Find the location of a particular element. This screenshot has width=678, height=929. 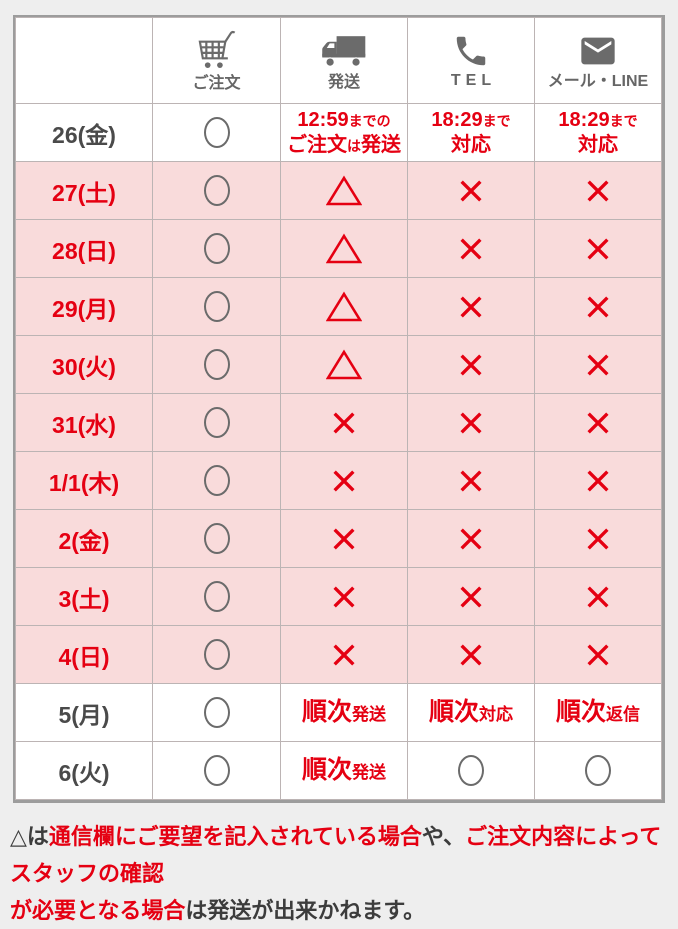

table-row: 28(日) is located at coordinates (338, 248).